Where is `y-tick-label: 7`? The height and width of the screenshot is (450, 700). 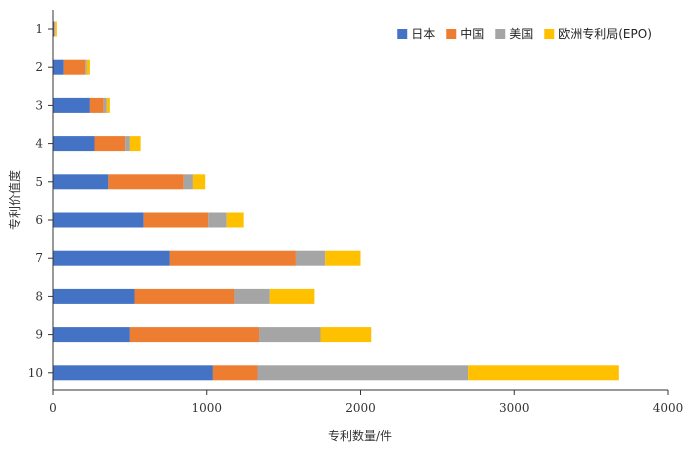 y-tick-label: 7 is located at coordinates (39, 258).